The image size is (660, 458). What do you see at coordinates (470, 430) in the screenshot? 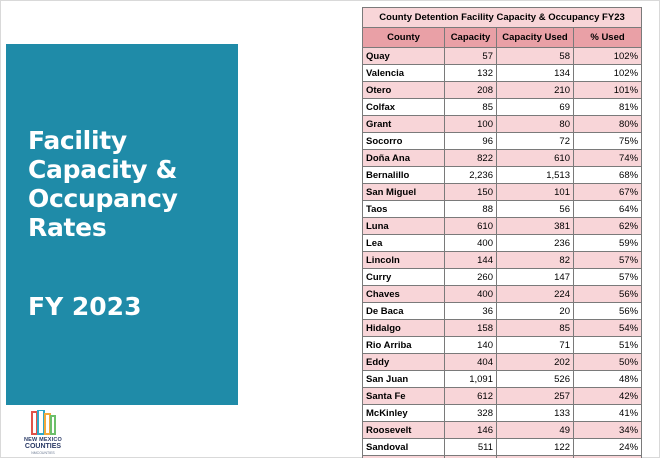
I see `capacity-cell: 146` at bounding box center [470, 430].